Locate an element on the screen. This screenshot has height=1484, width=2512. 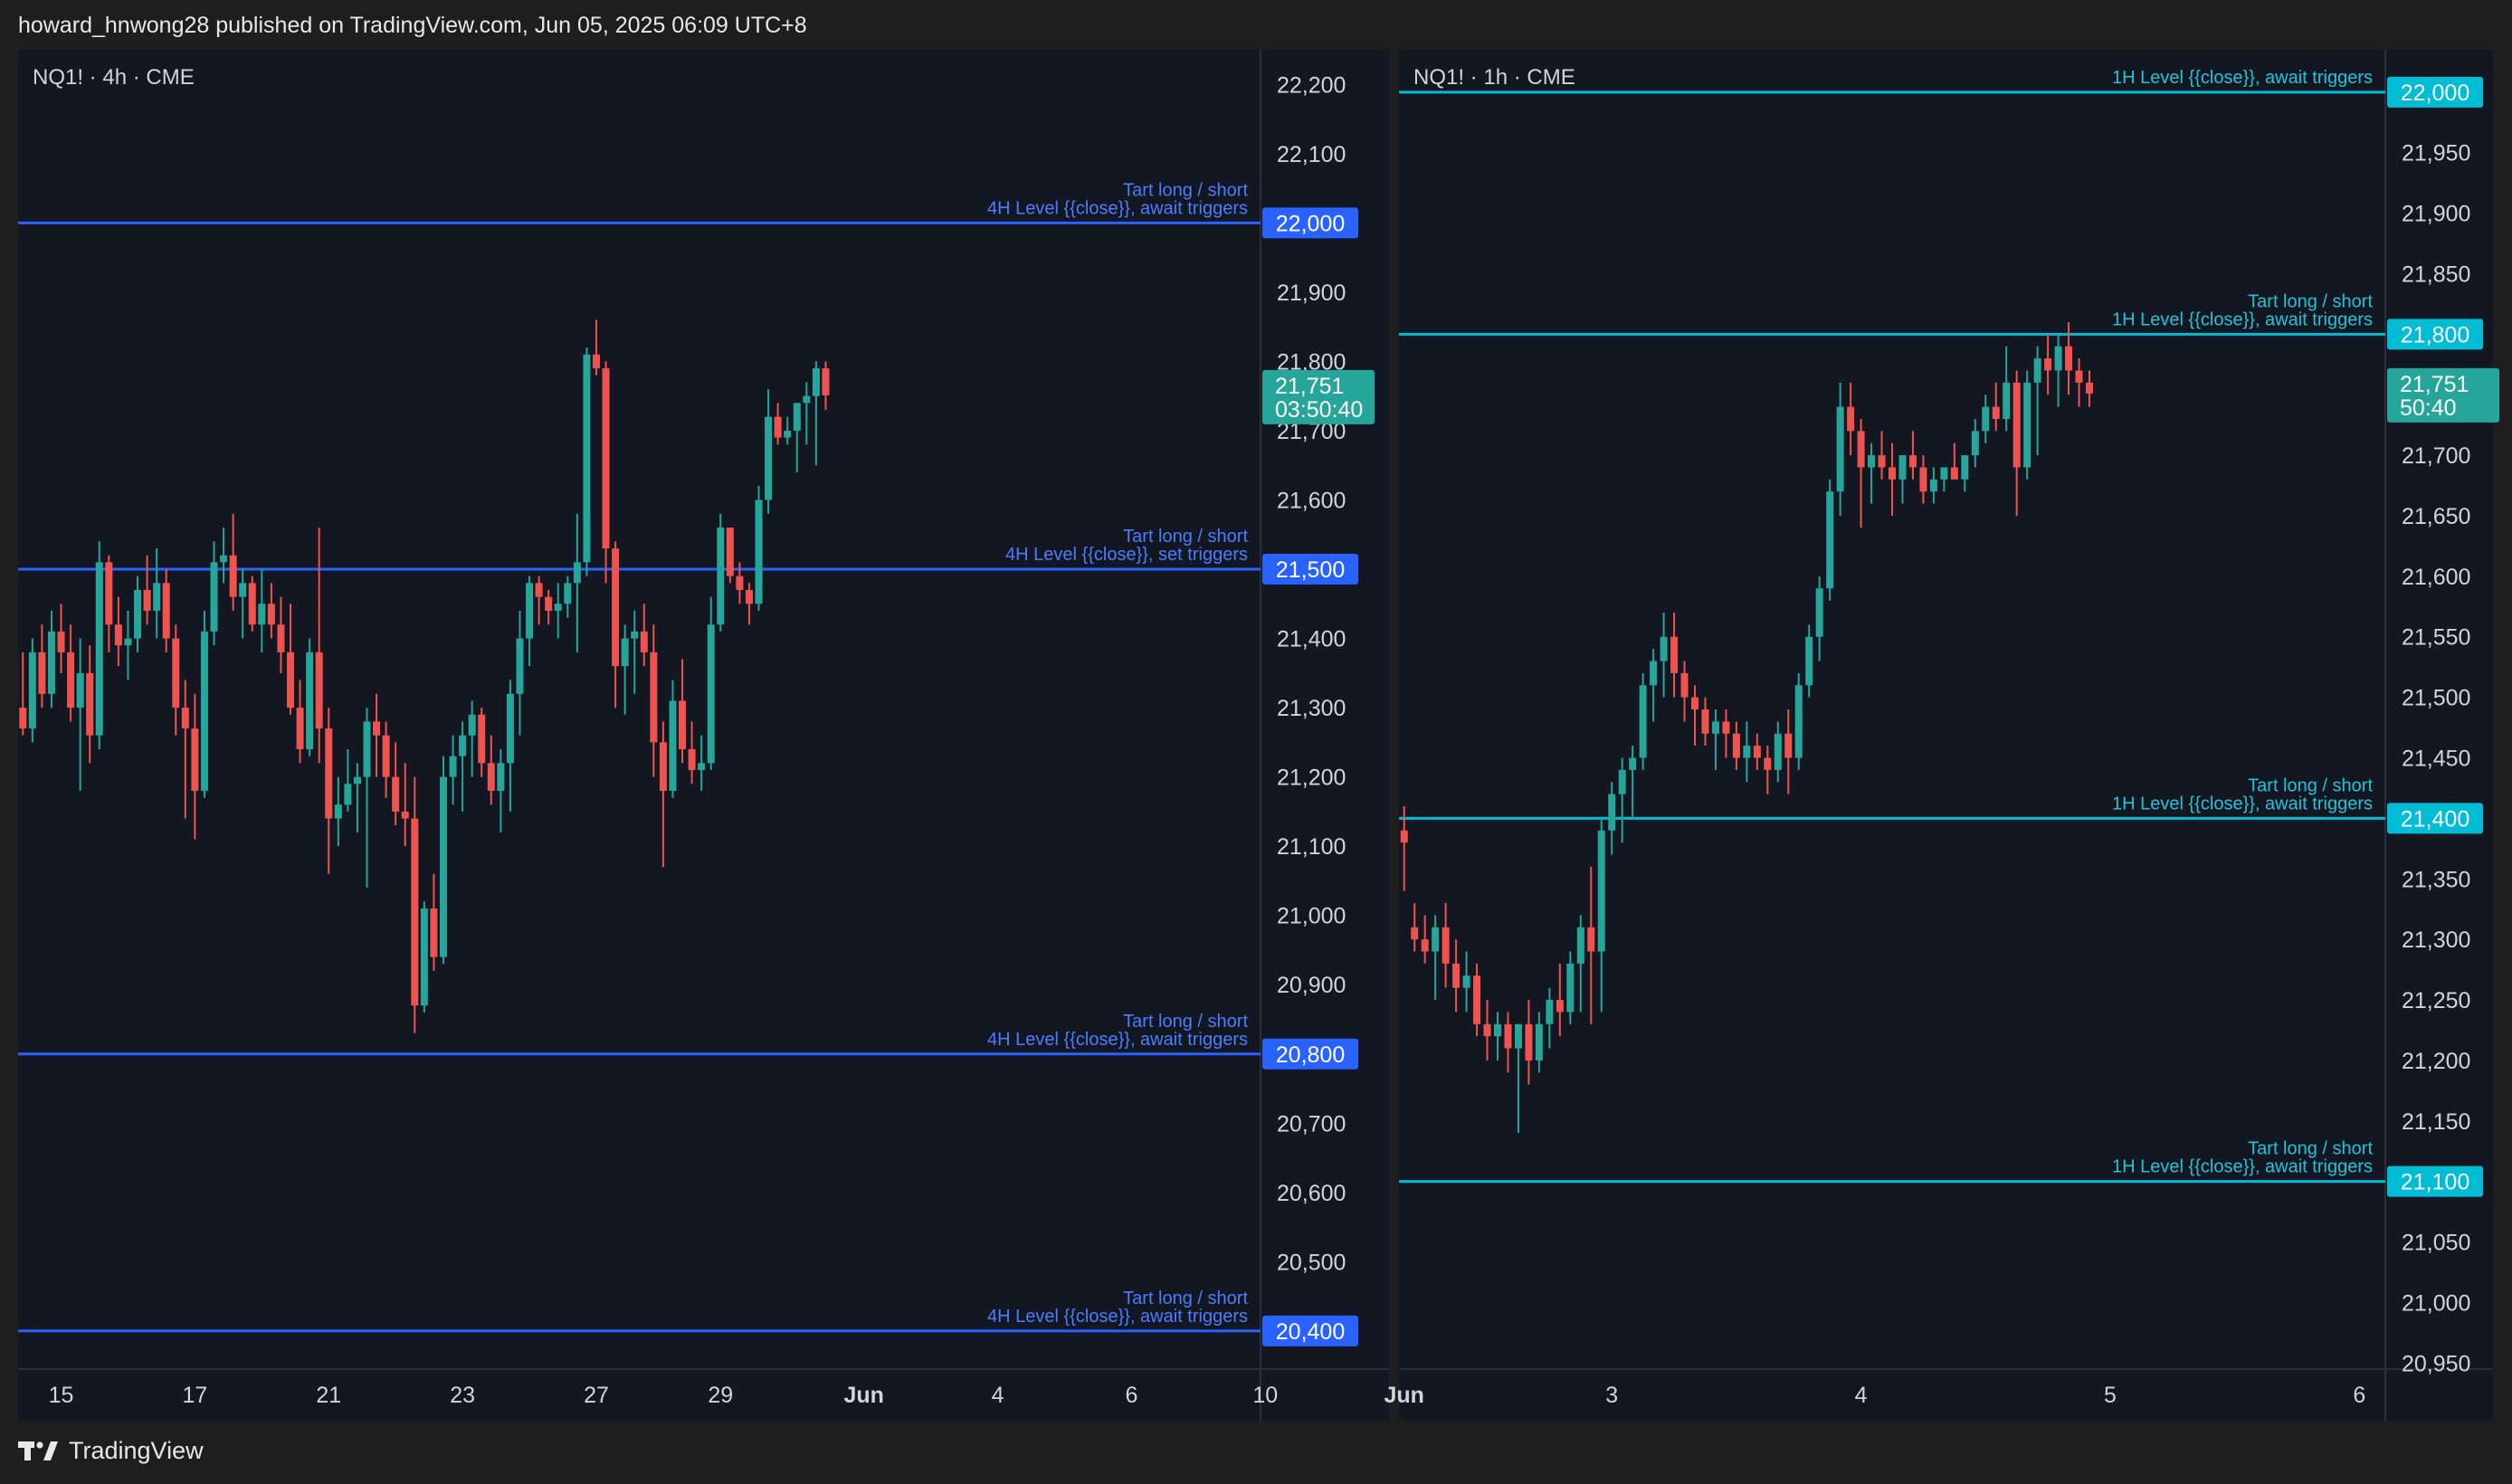
x-tick-label: 17 is located at coordinates (194, 1395).